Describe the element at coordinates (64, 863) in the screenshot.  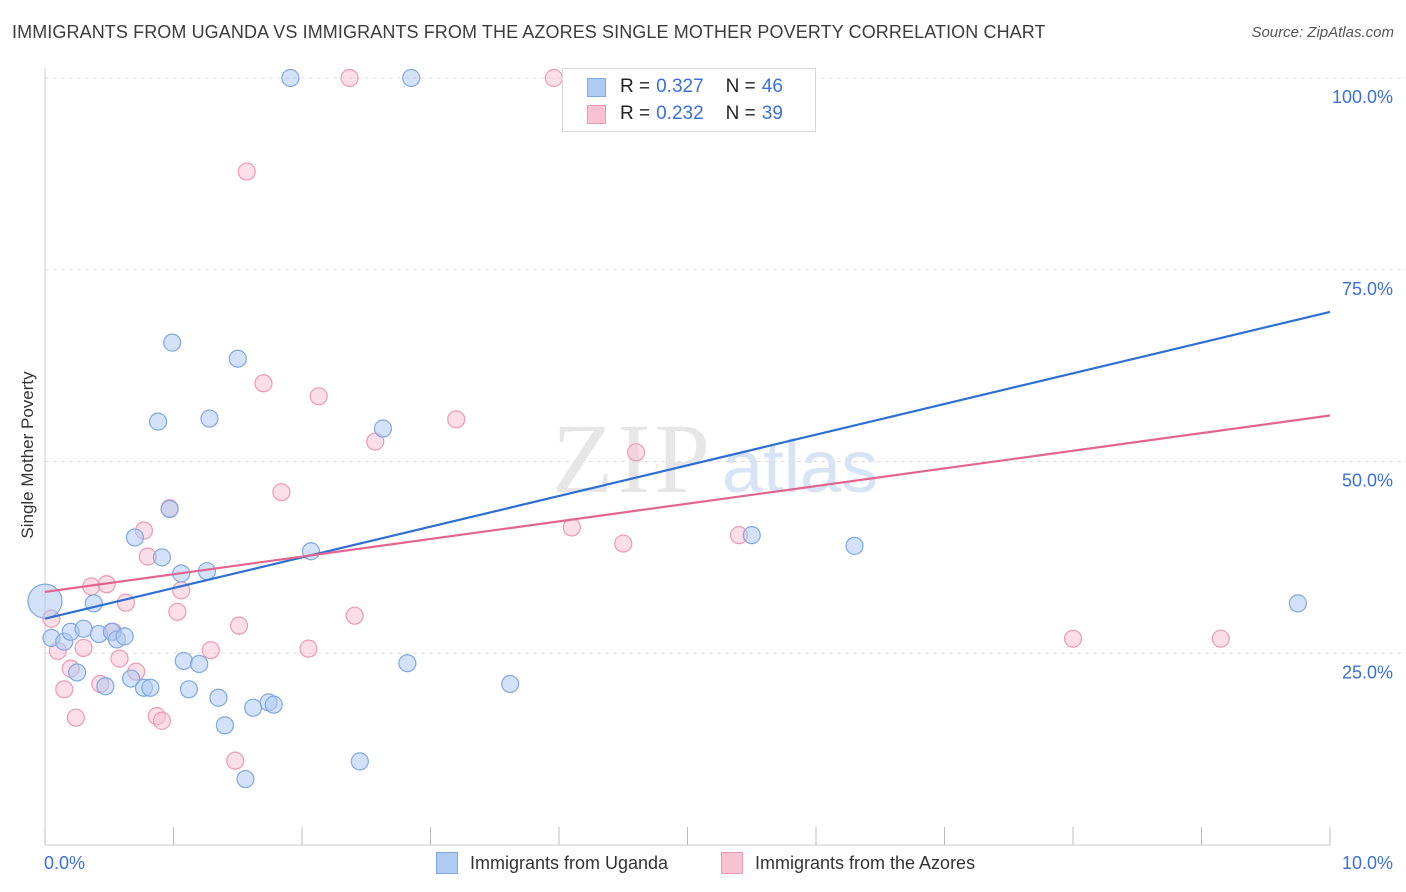
I see `x-tick-label-min: 0.0%` at that location.